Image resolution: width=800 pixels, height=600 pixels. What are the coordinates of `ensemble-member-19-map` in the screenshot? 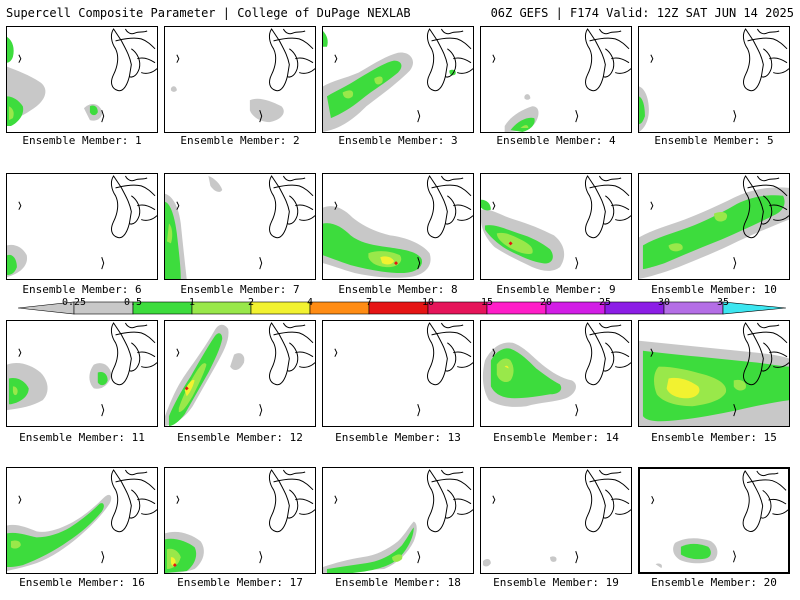 It's located at (556, 520).